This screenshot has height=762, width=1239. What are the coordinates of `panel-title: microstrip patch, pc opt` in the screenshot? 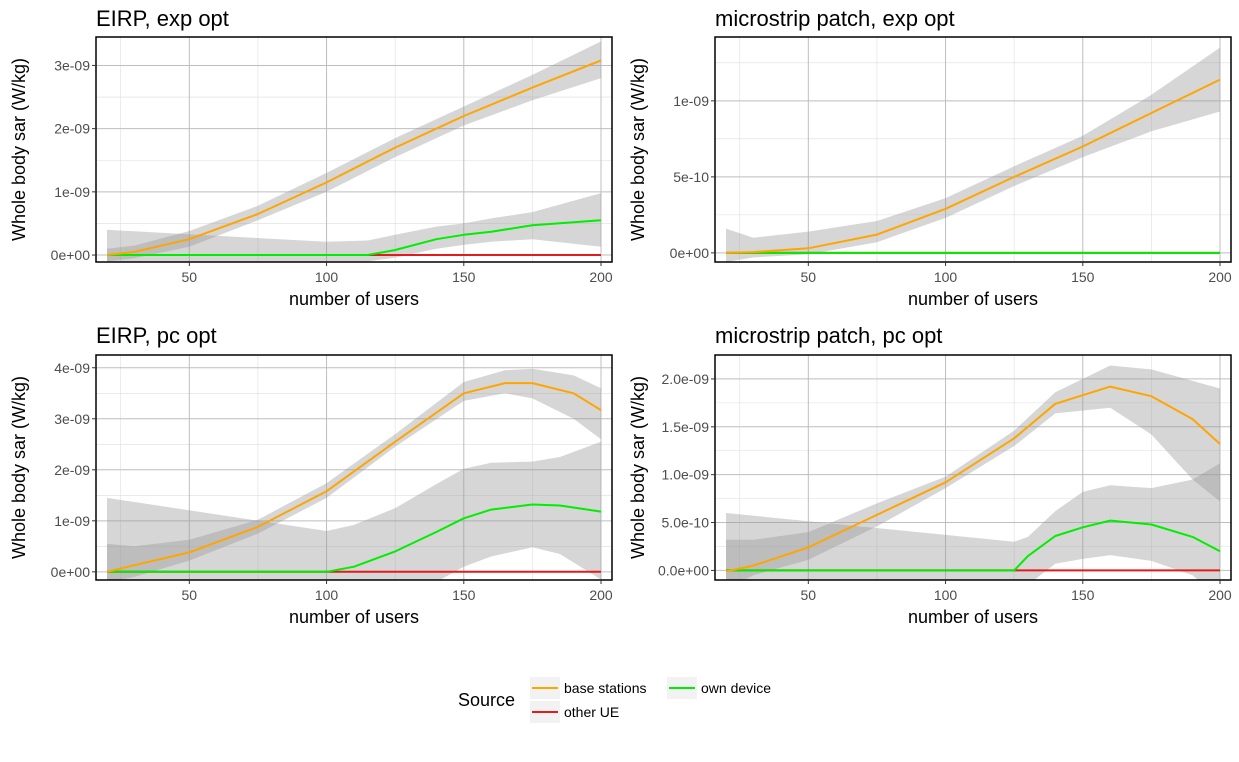 It's located at (828, 335).